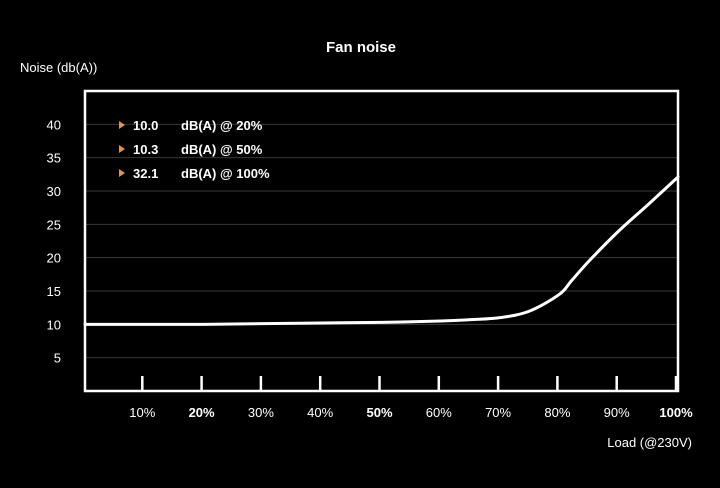  Describe the element at coordinates (54, 158) in the screenshot. I see `y-tick-label-35: 35` at that location.